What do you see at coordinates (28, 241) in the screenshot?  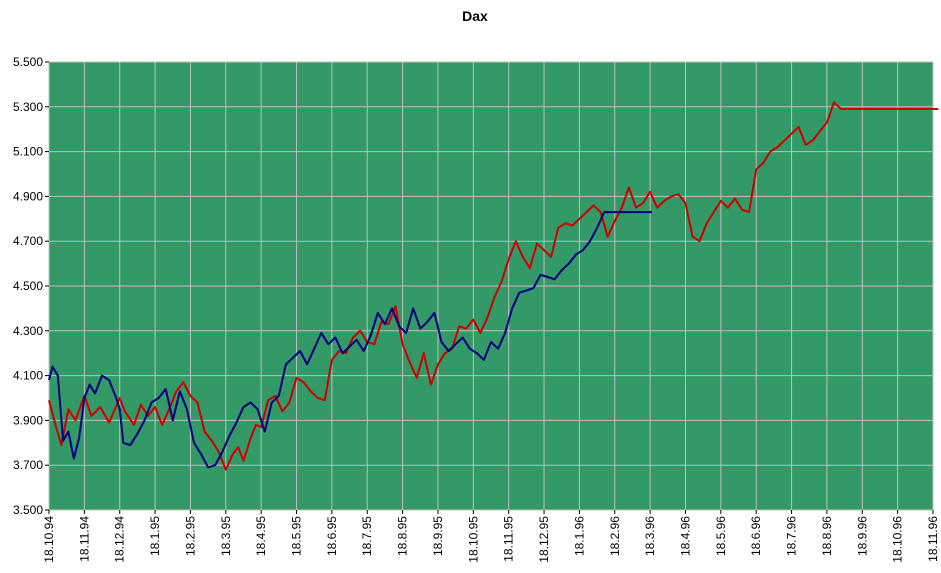 I see `y-tick-label: 4.700` at bounding box center [28, 241].